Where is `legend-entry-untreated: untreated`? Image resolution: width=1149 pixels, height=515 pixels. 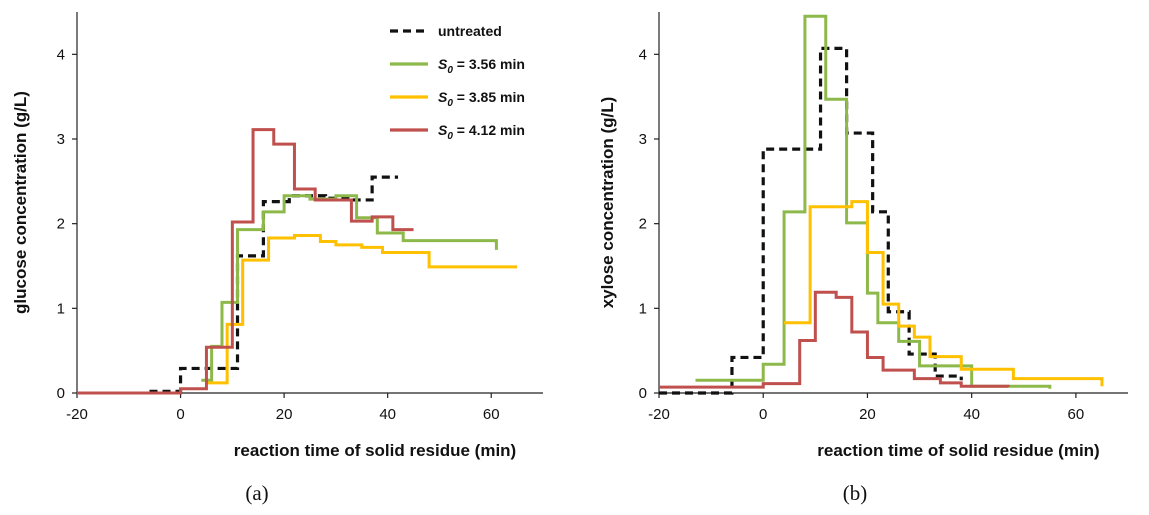
legend-entry-untreated: untreated is located at coordinates (470, 31).